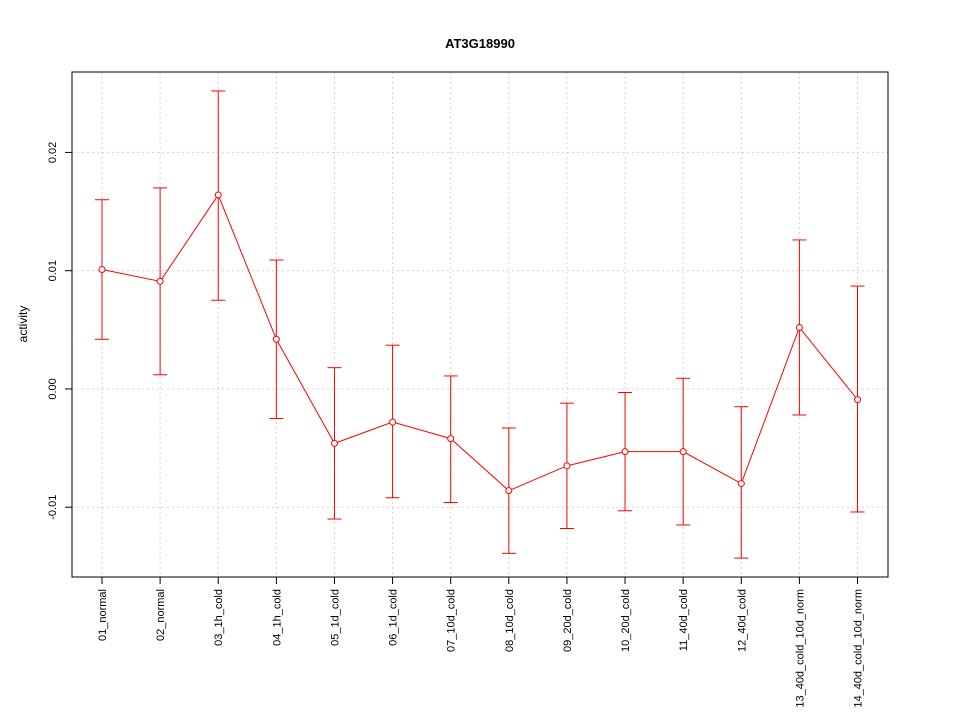 The width and height of the screenshot is (960, 720). I want to click on x-tick-label: 07_10d_cold, so click(452, 620).